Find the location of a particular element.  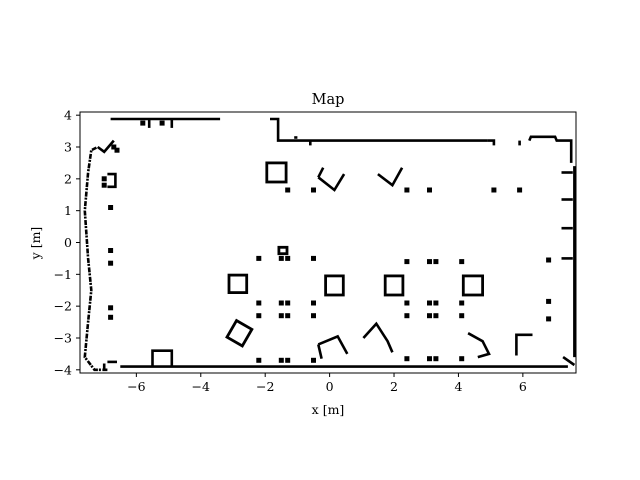

y-tick-label: 2 is located at coordinates (68, 178).